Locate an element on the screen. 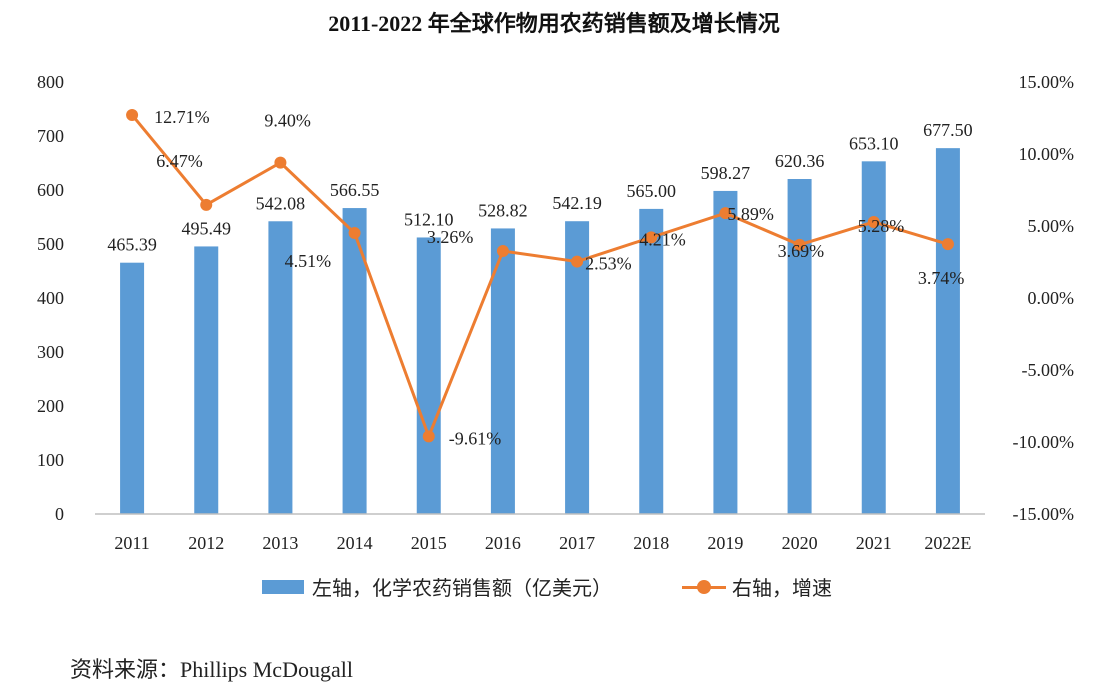  bar-value-label: 542.19 is located at coordinates (577, 203).